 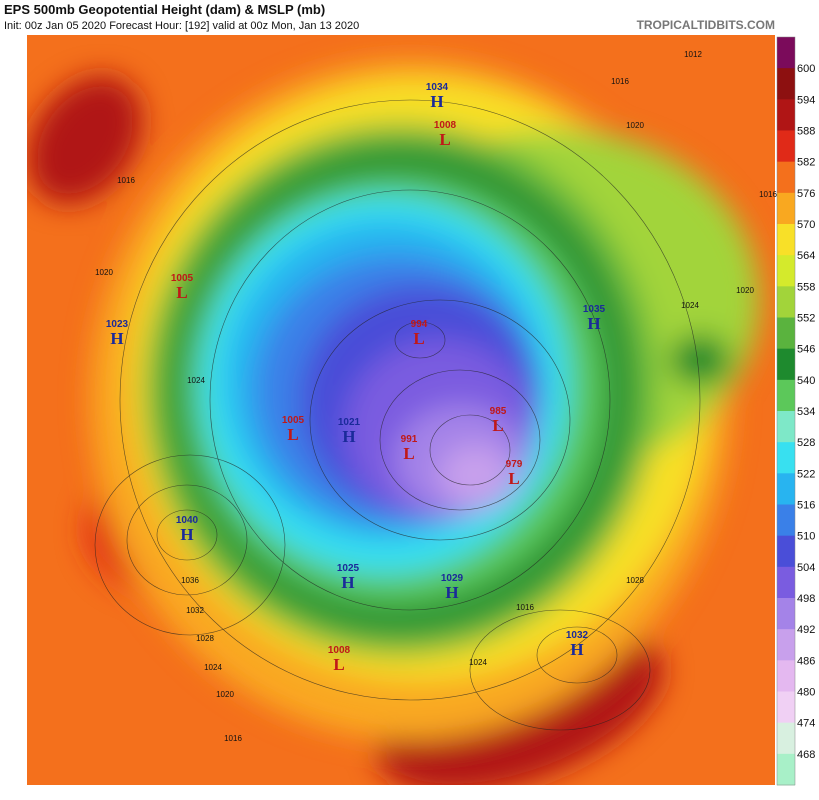 I want to click on center-pressure: 991, so click(x=409, y=439).